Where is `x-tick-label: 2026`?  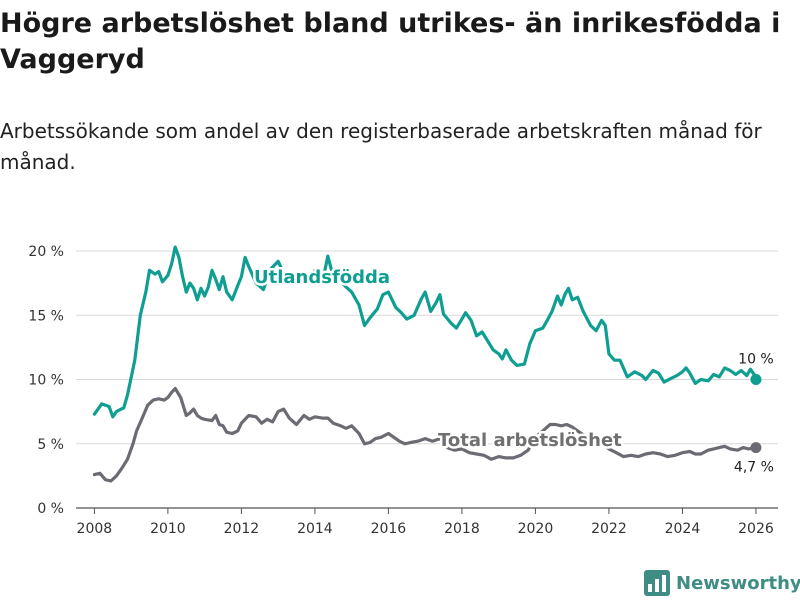 x-tick-label: 2026 is located at coordinates (756, 529).